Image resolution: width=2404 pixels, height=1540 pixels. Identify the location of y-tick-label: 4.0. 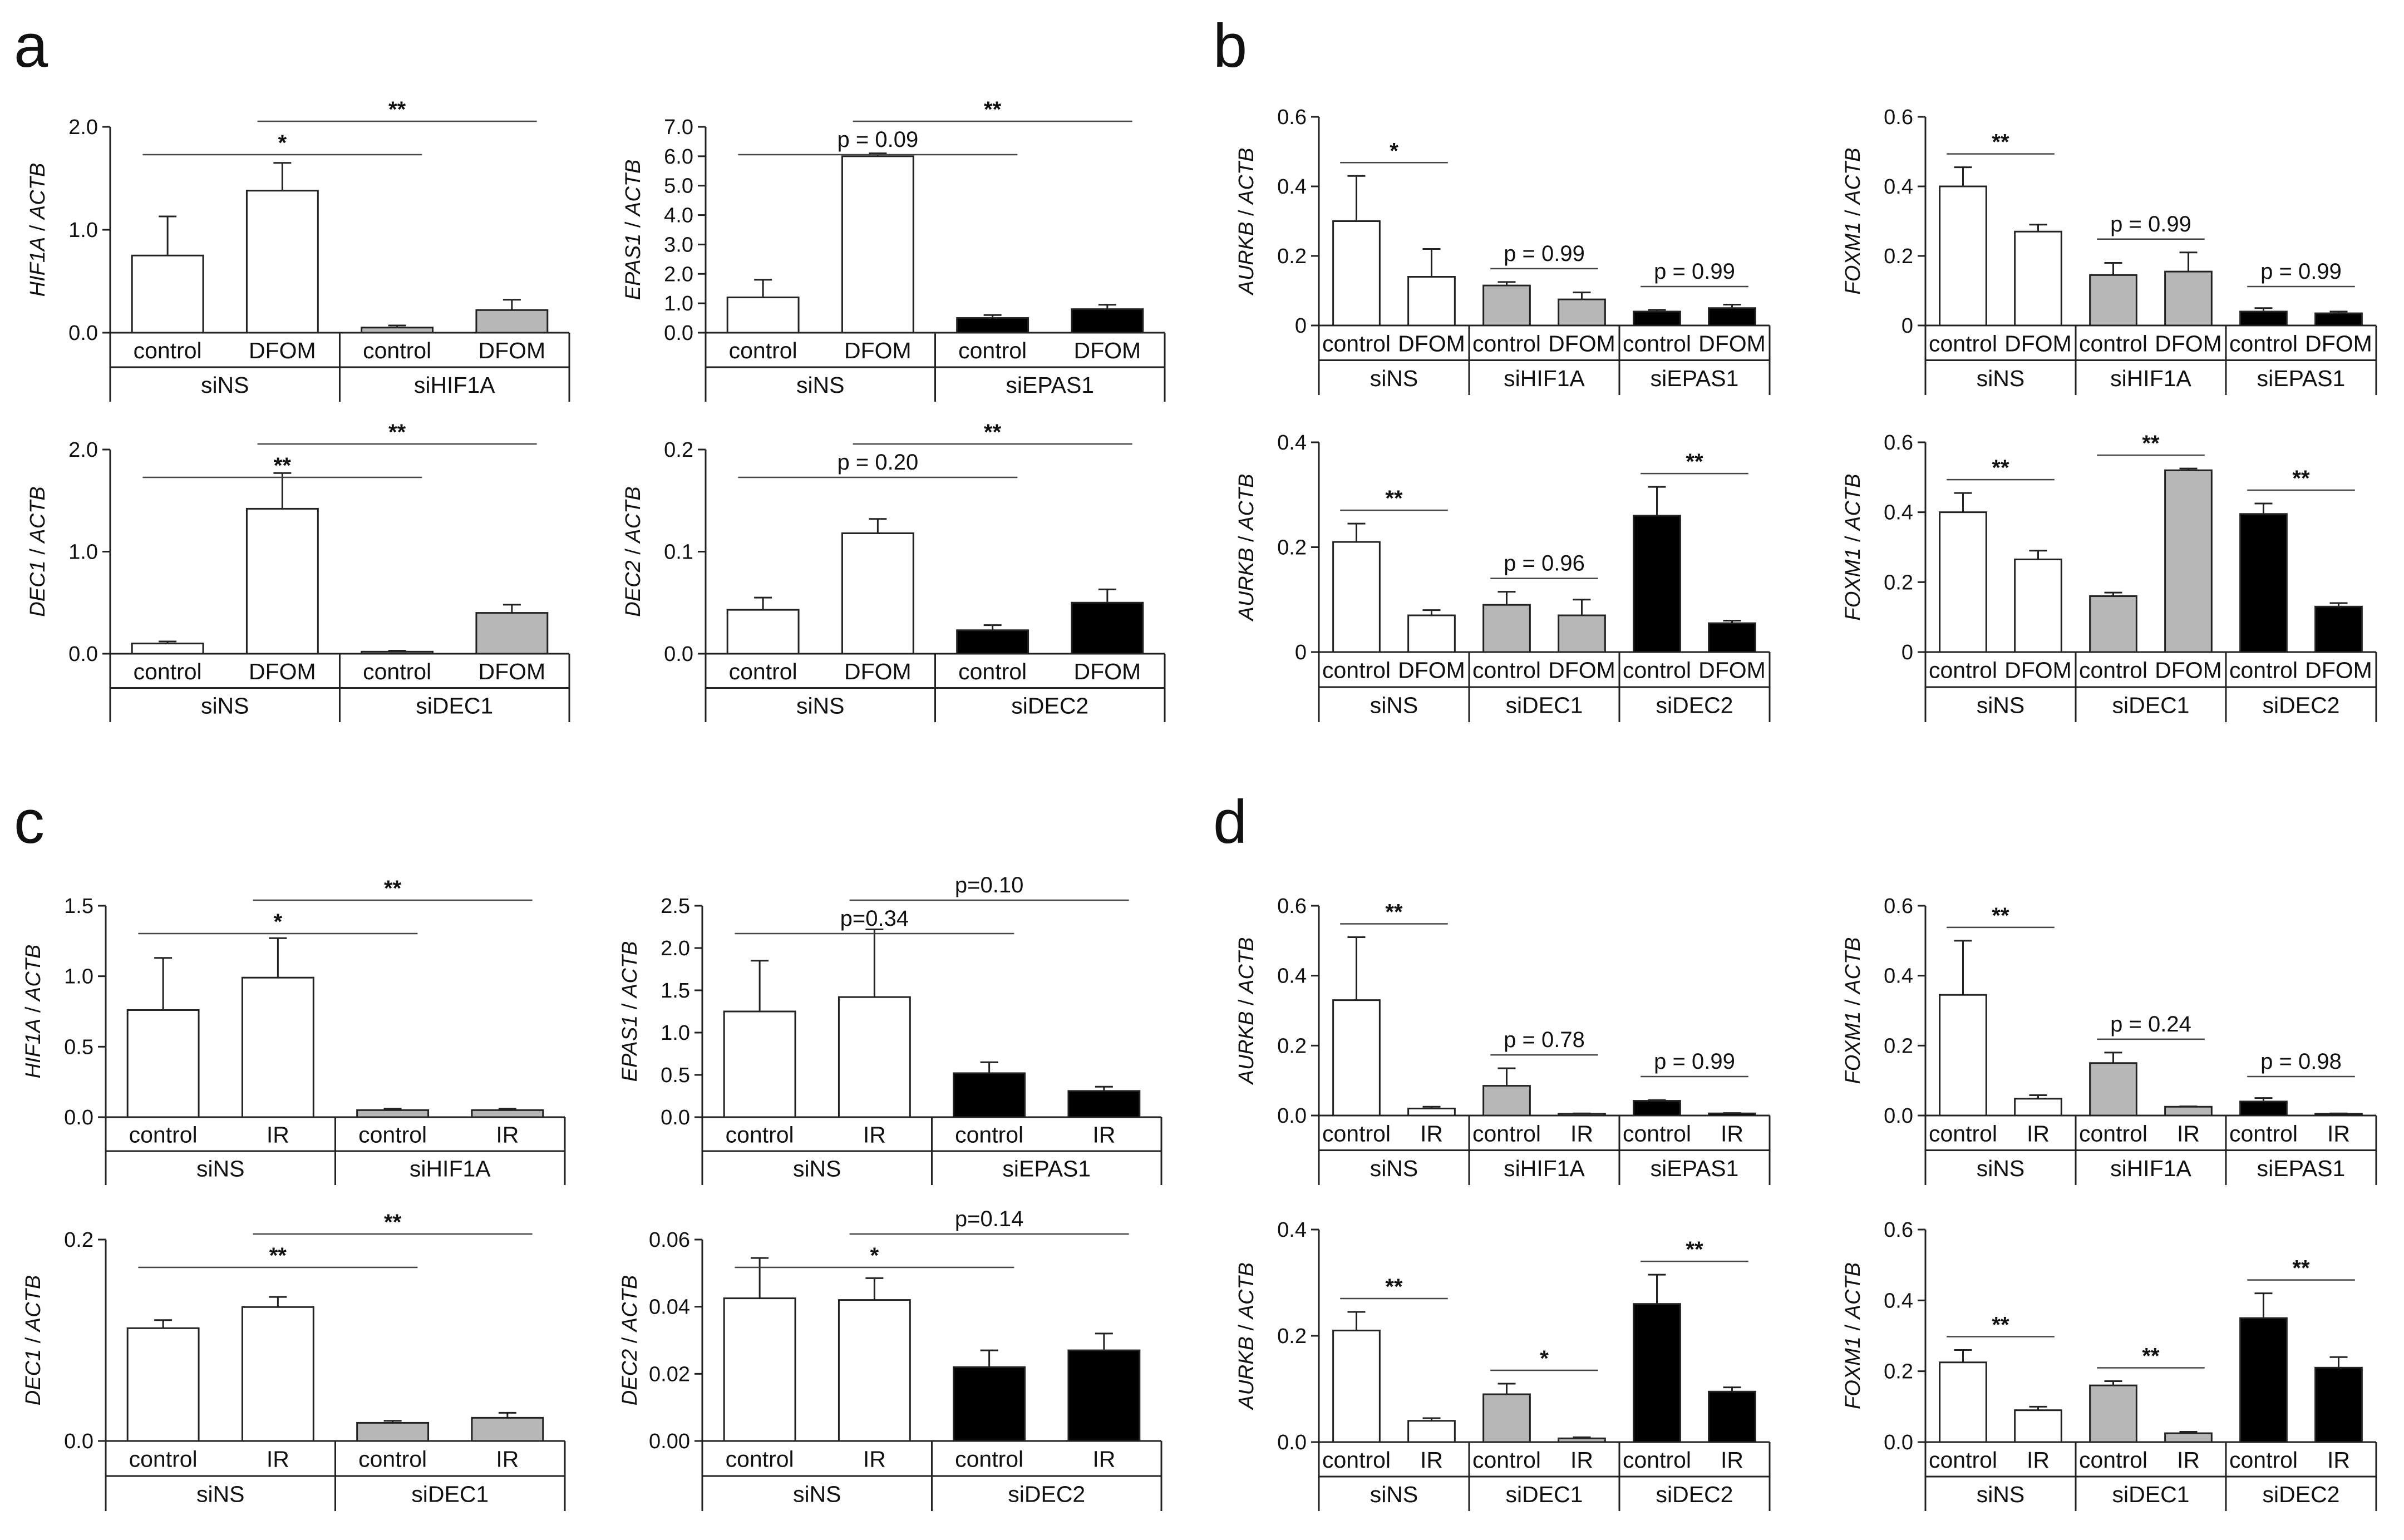
(678, 216).